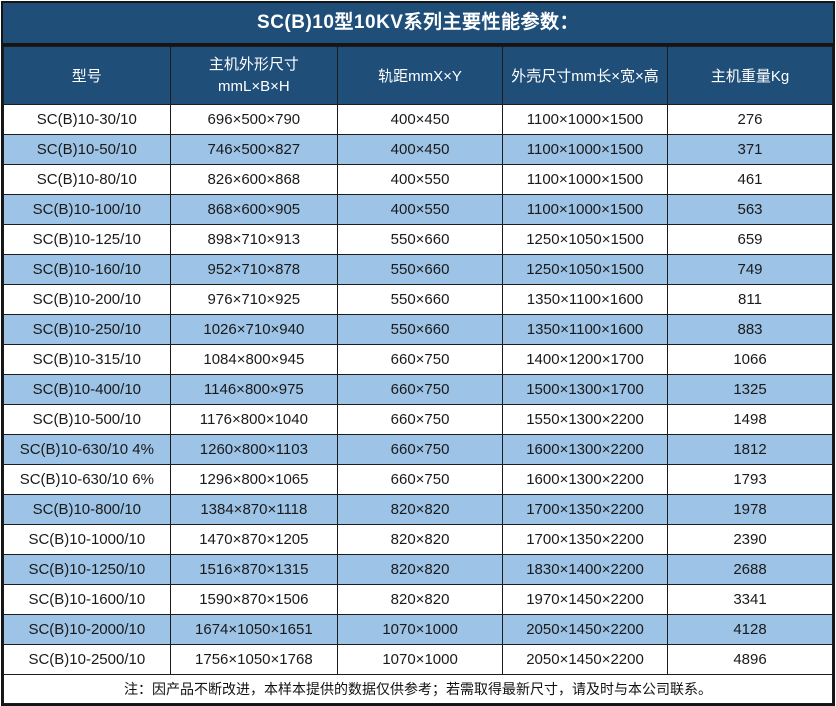 This screenshot has height=706, width=836. What do you see at coordinates (750, 269) in the screenshot?
I see `cell-weight: 749` at bounding box center [750, 269].